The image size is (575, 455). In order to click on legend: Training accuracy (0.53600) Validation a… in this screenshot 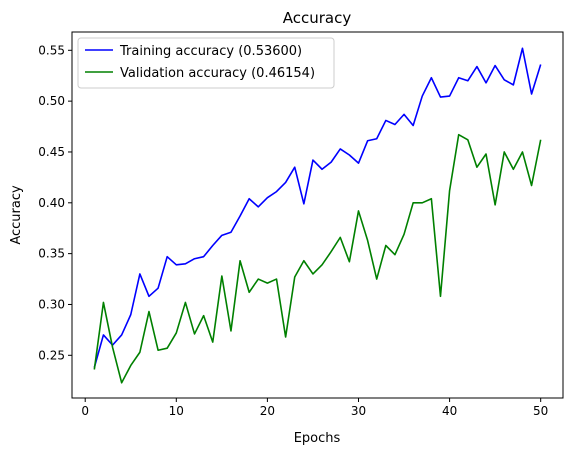, I will do `click(206, 63)`.